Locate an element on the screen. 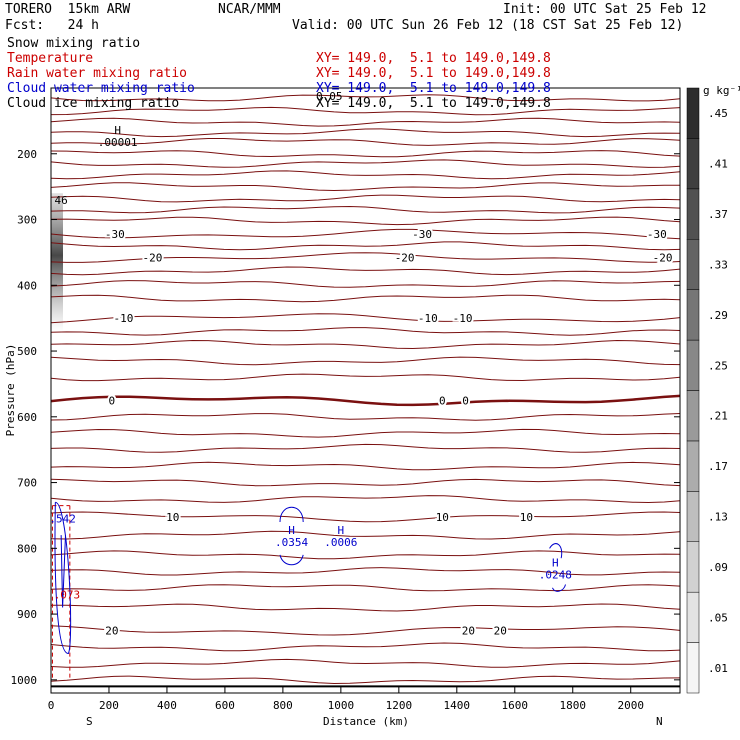  field-temperature-xy: XY= 149.0, 5.1 to 149.0,149.8 is located at coordinates (433, 58).